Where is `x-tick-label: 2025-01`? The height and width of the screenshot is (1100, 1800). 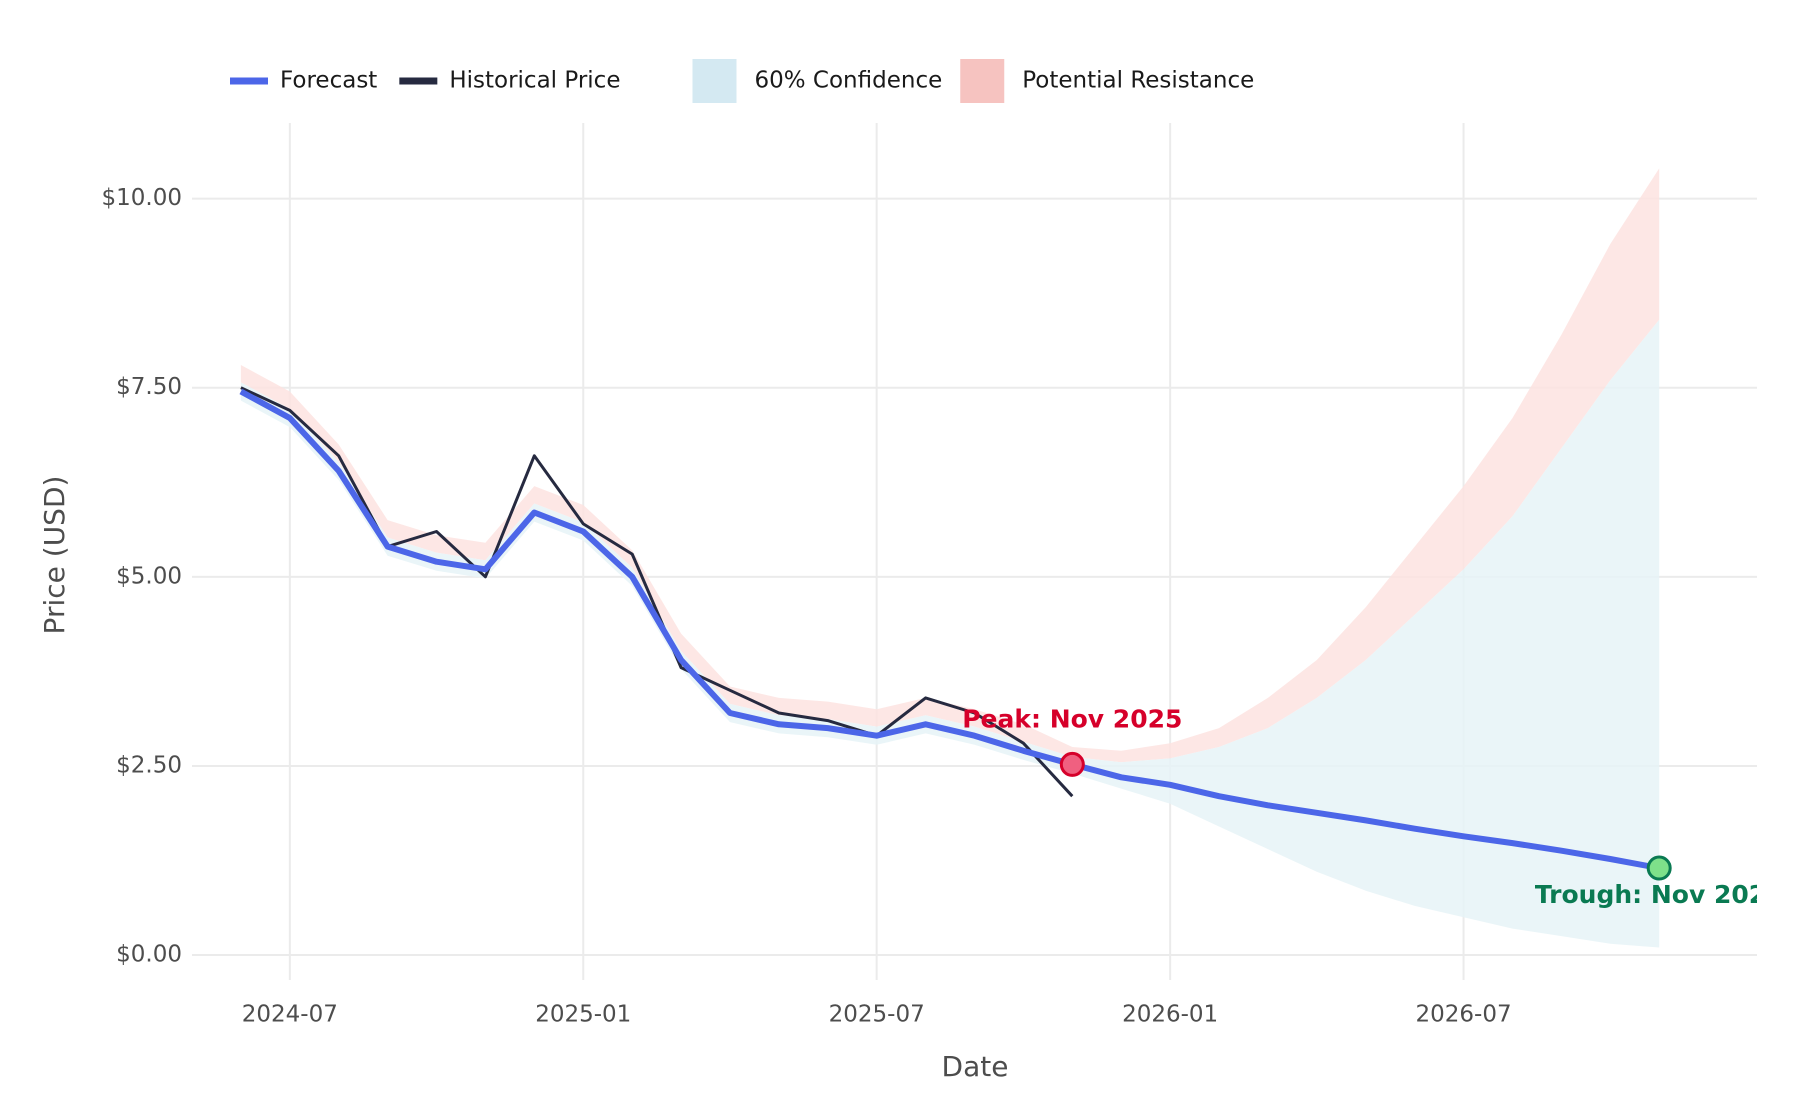
x-tick-label: 2025-01 is located at coordinates (583, 1015).